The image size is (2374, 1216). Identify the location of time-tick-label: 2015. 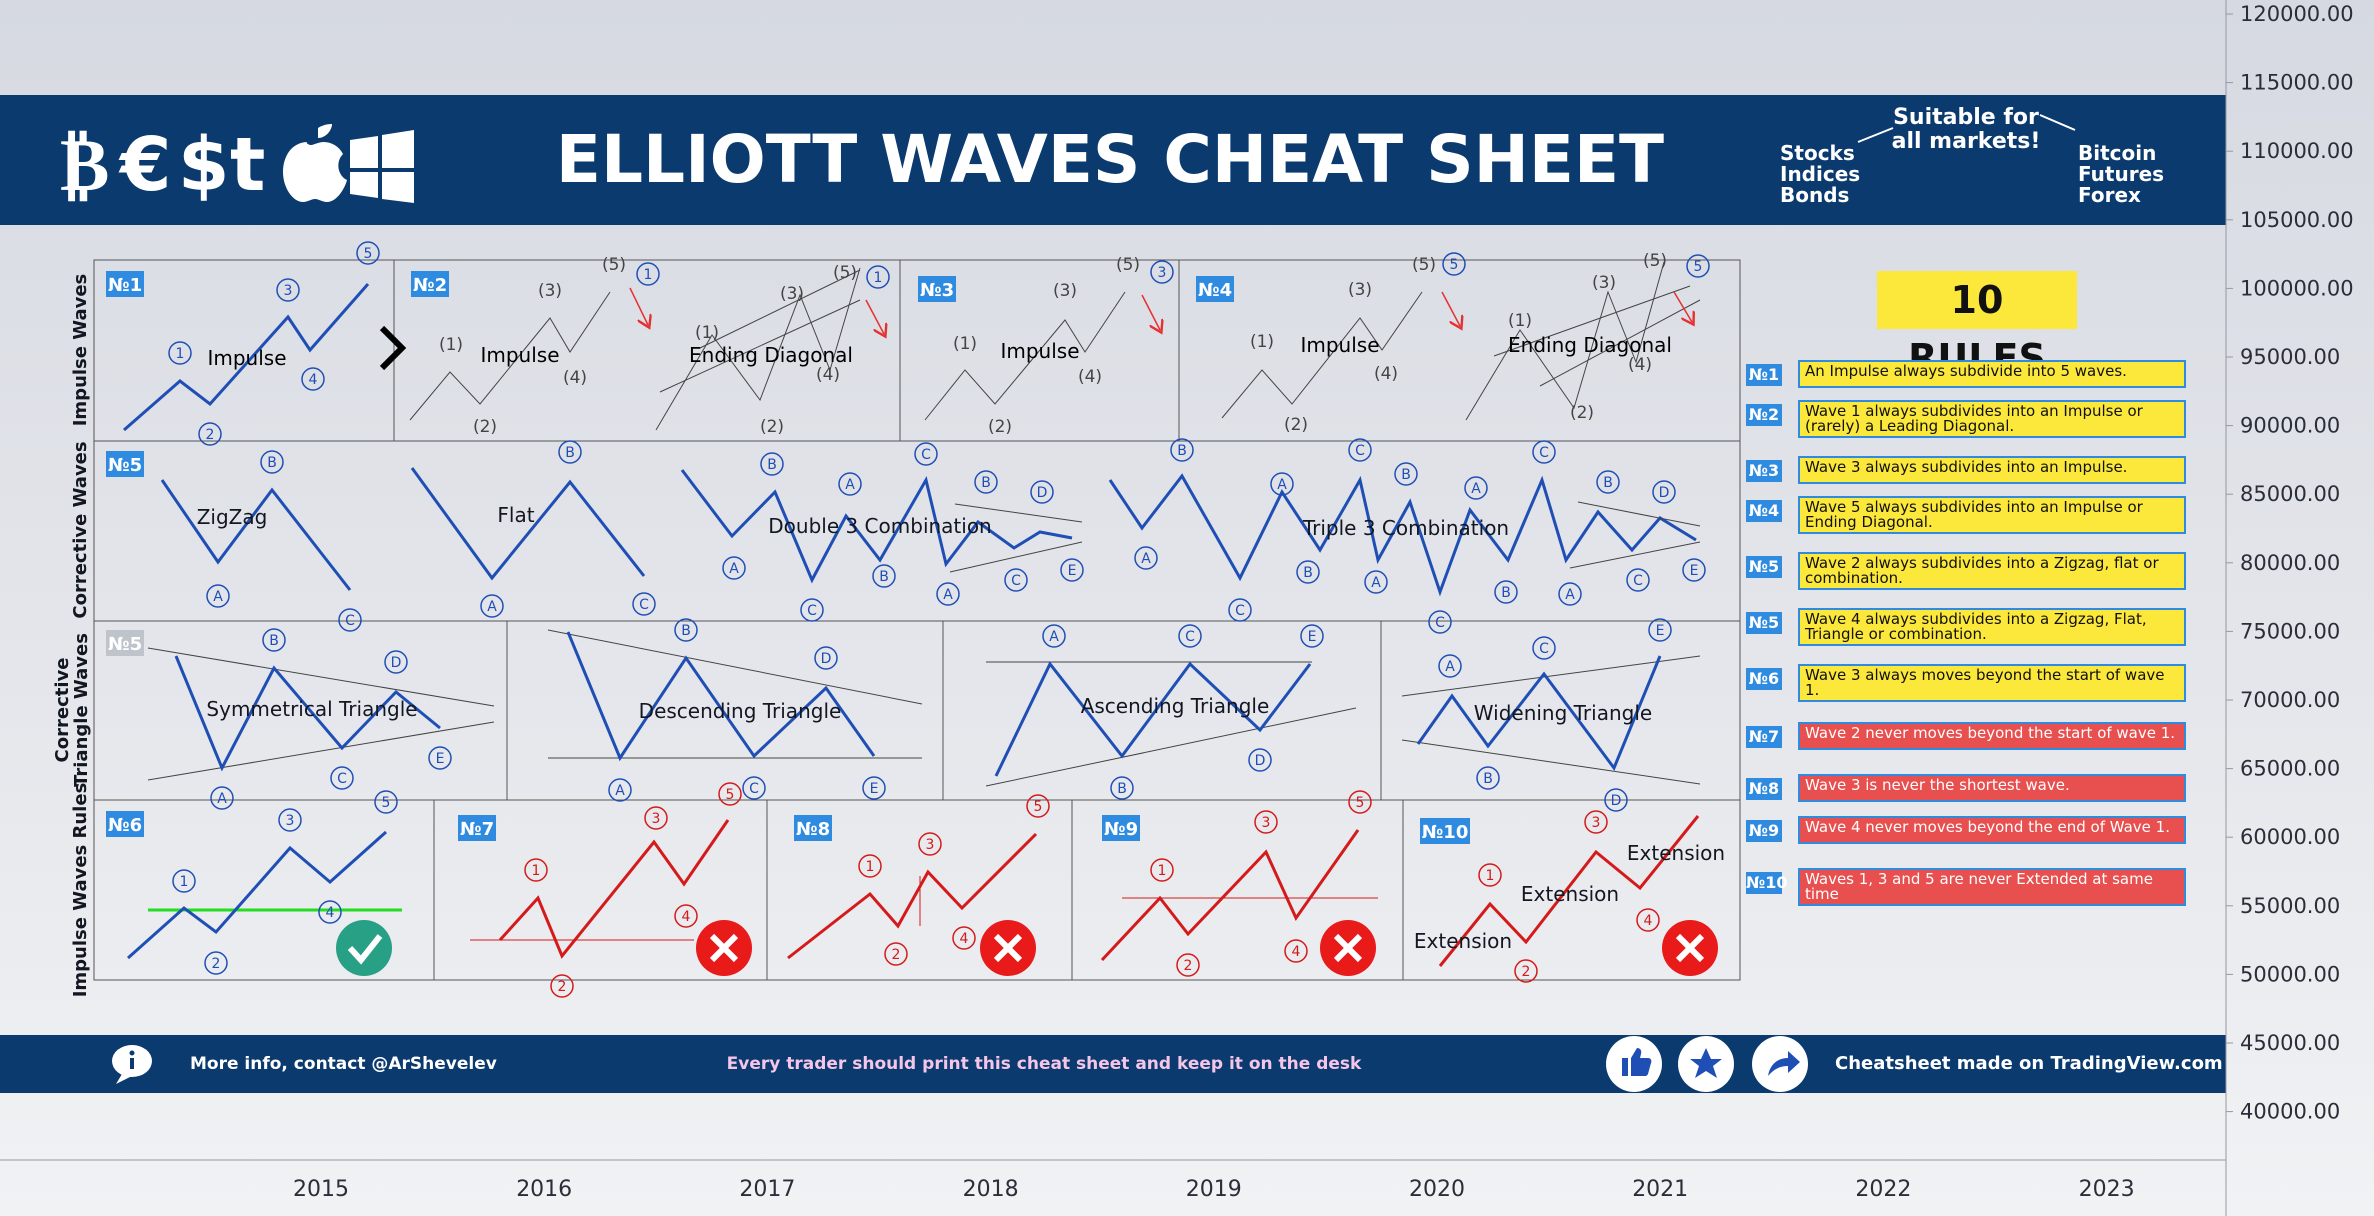
(321, 1189).